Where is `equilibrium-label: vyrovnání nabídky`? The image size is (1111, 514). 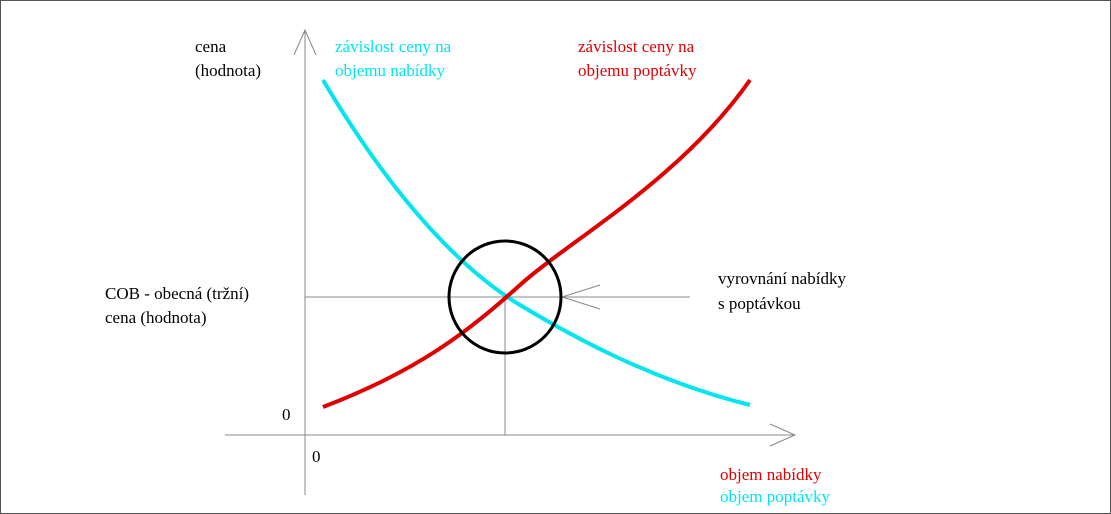
equilibrium-label: vyrovnání nabídky is located at coordinates (782, 278).